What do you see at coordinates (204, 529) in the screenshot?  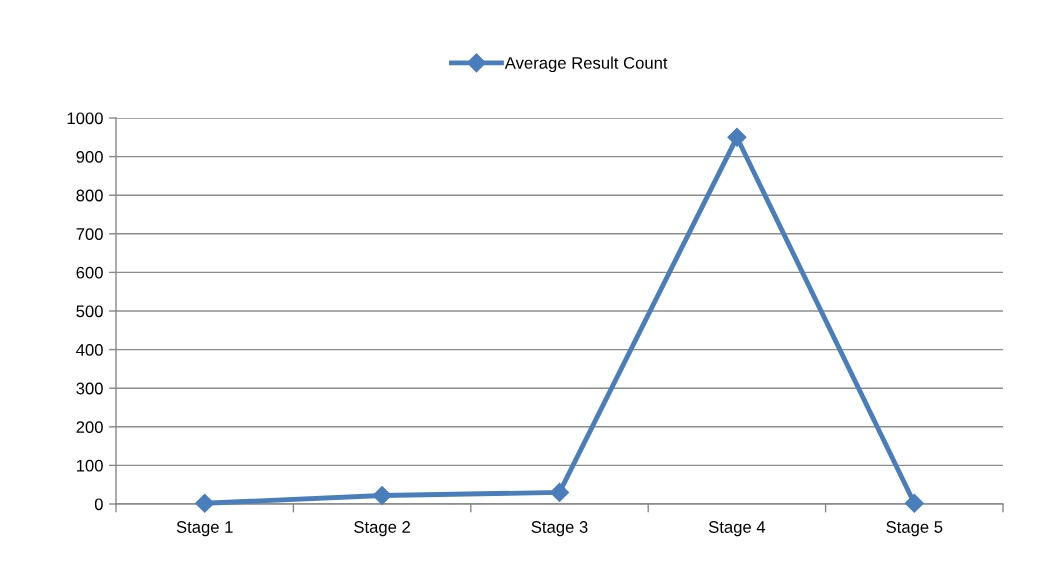 I see `x-tick-label: Stage 1` at bounding box center [204, 529].